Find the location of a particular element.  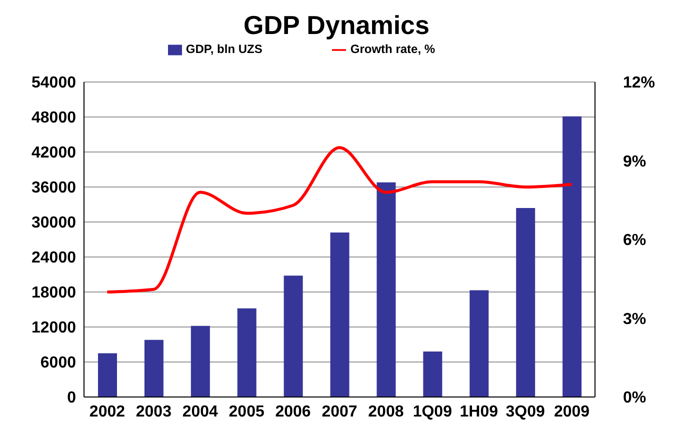

chart-title: GDP Dynamics is located at coordinates (336, 25).